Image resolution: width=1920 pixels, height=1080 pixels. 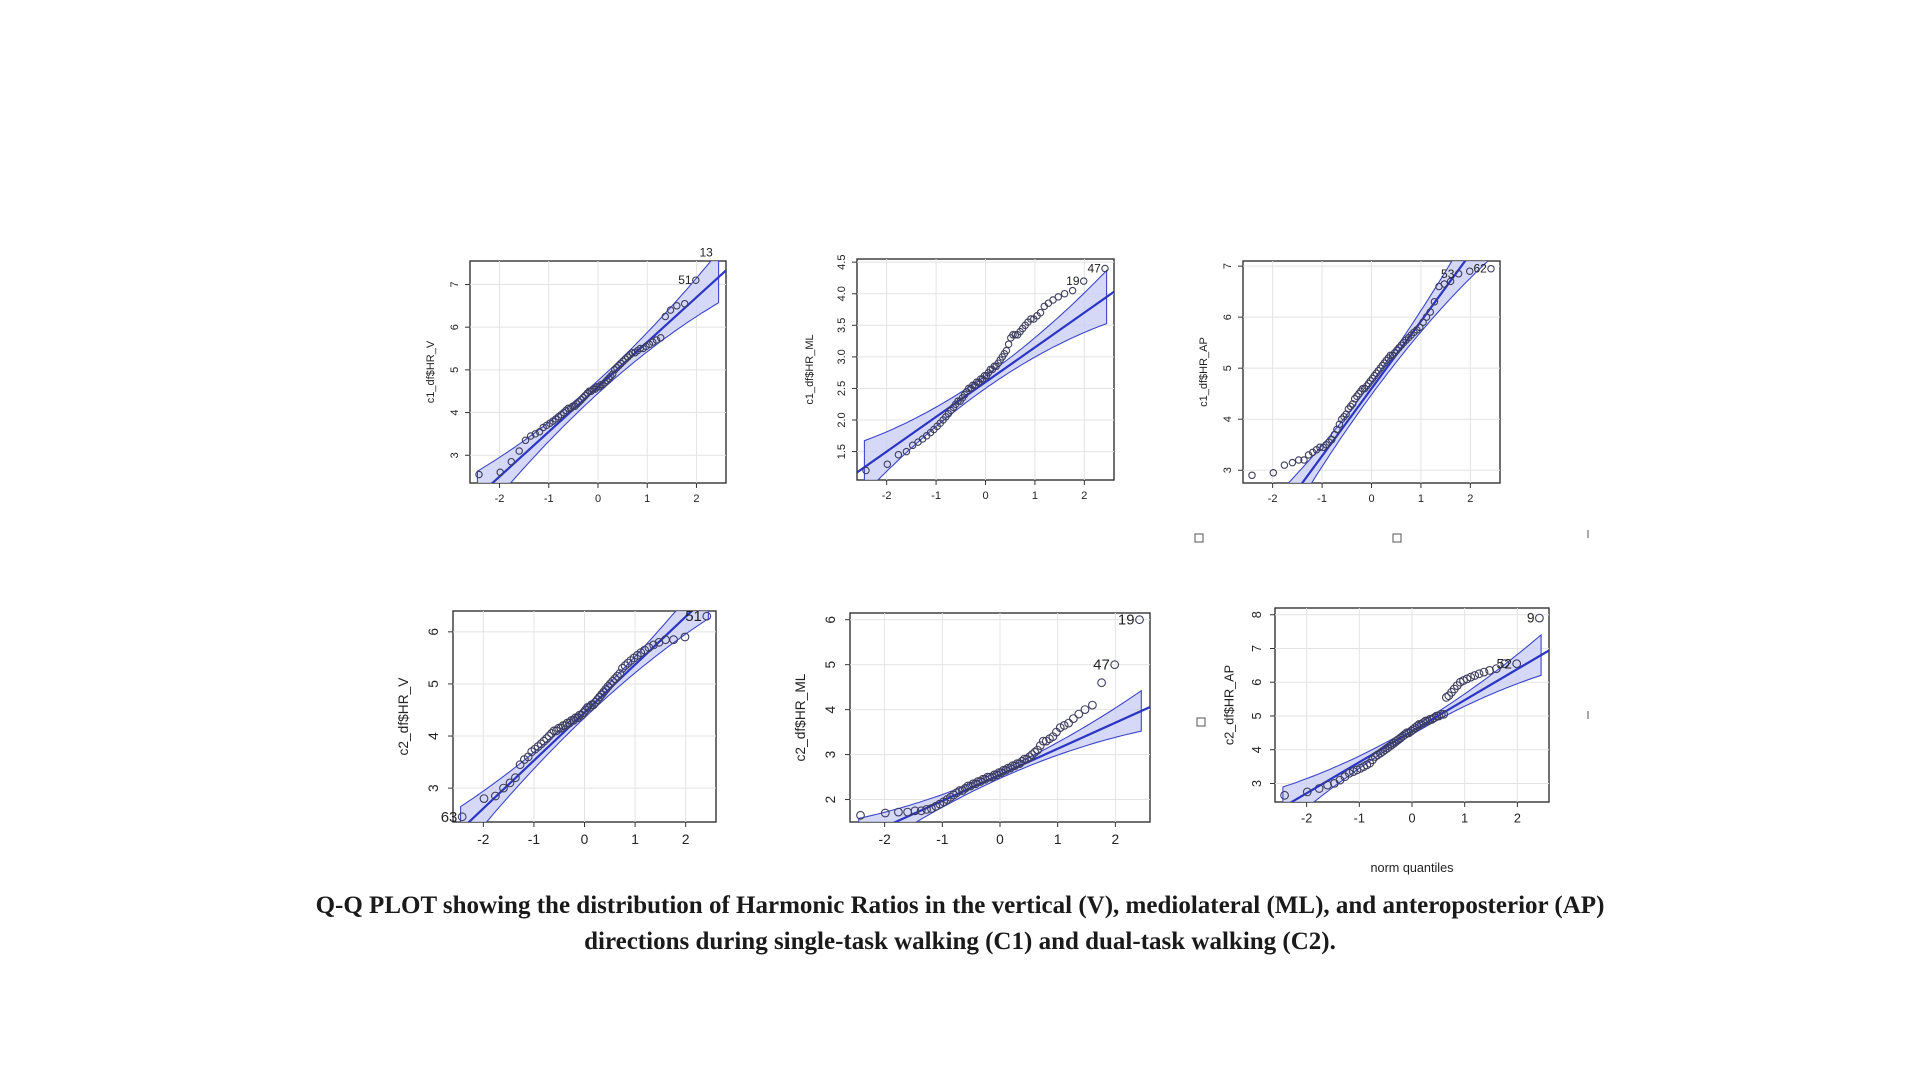 What do you see at coordinates (1448, 274) in the screenshot?
I see `point-id-label: 53` at bounding box center [1448, 274].